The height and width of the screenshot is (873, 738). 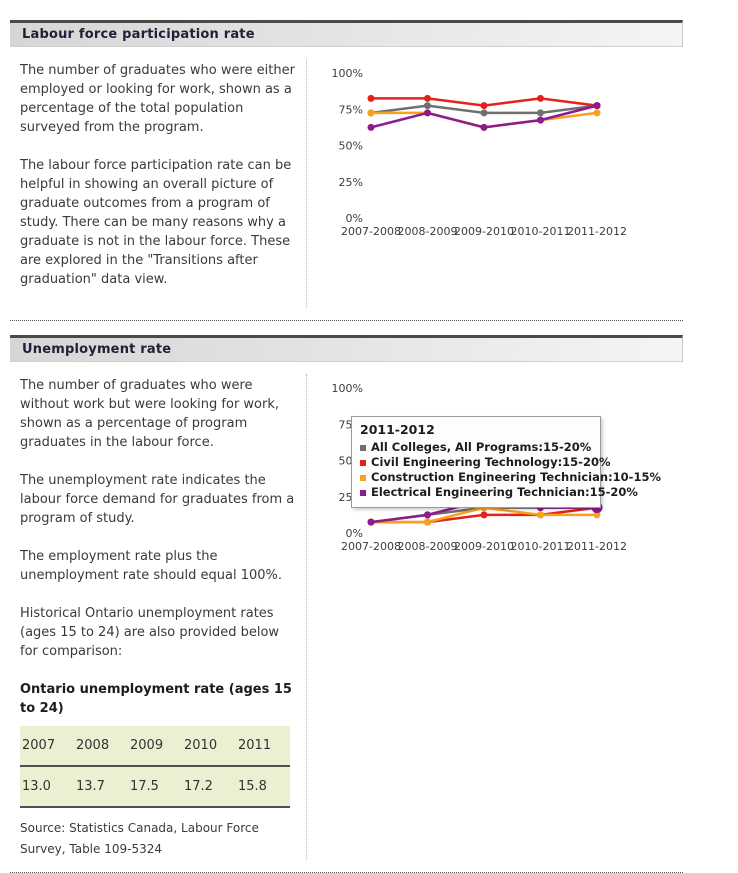 I want to click on tooltip-row: Civil Engineering Technology:15-20%, so click(x=485, y=462).